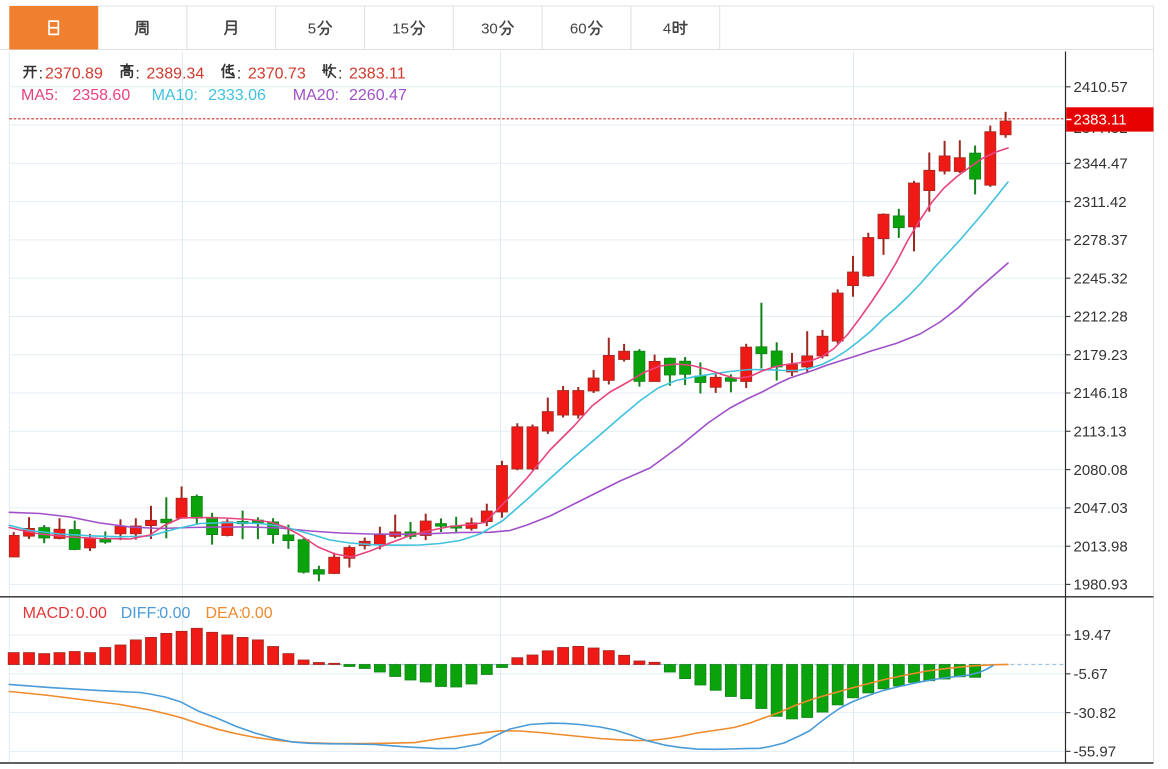 This screenshot has width=1168, height=769. What do you see at coordinates (175, 73) in the screenshot?
I see `svg-text: 2389.34` at bounding box center [175, 73].